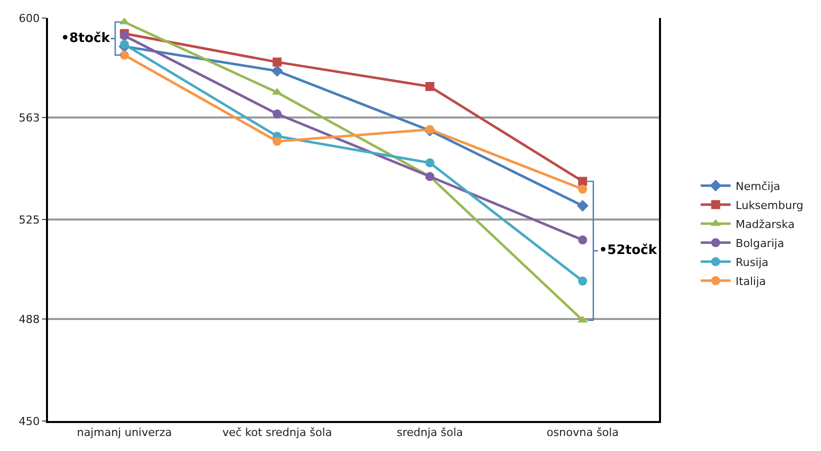  What do you see at coordinates (277, 433) in the screenshot?
I see `x-tick-label: več kot srednja šola` at bounding box center [277, 433].